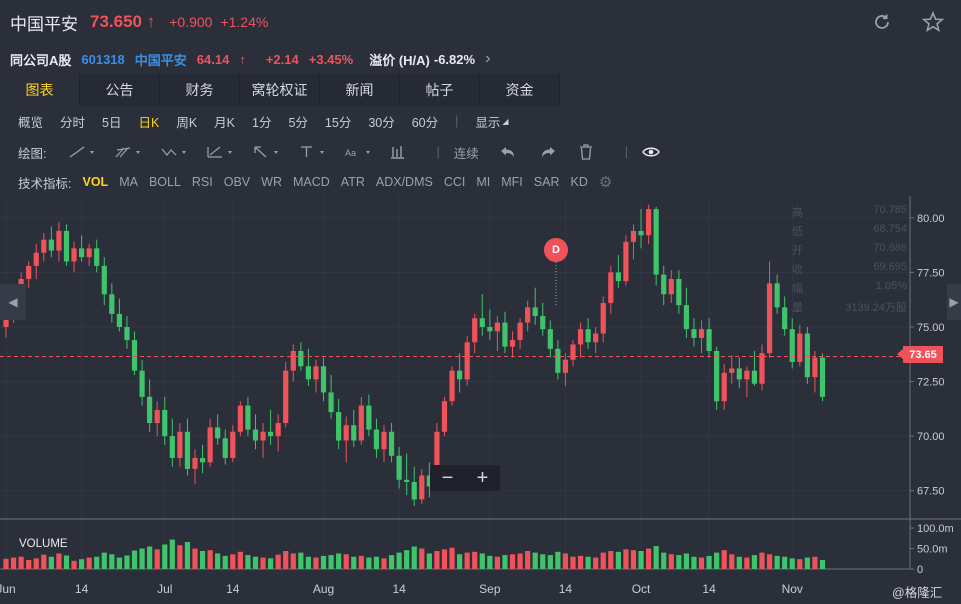 Image resolution: width=961 pixels, height=604 pixels. I want to click on indicator-option: BOLL, so click(164, 182).